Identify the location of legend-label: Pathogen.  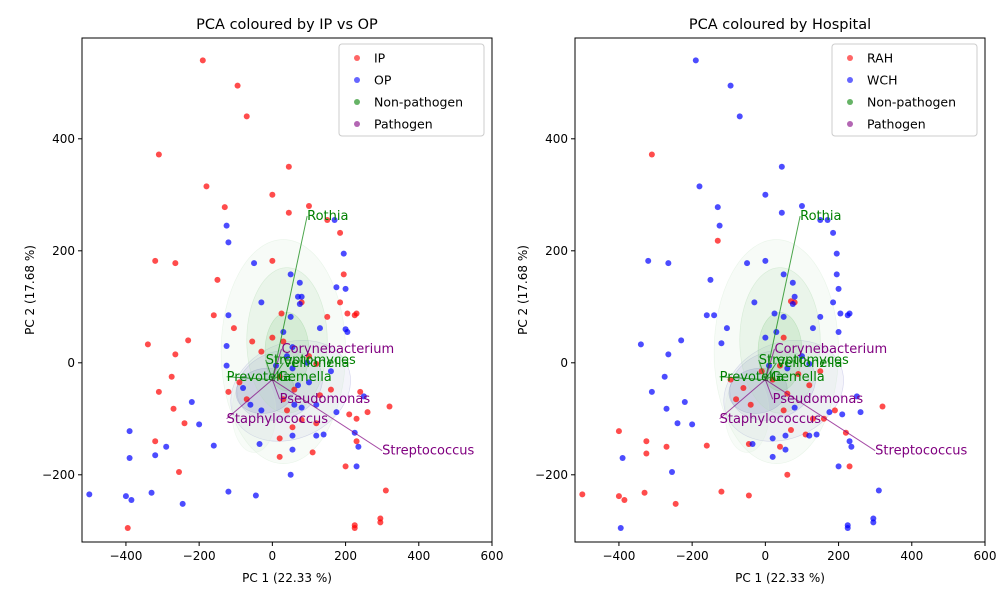
(896, 124).